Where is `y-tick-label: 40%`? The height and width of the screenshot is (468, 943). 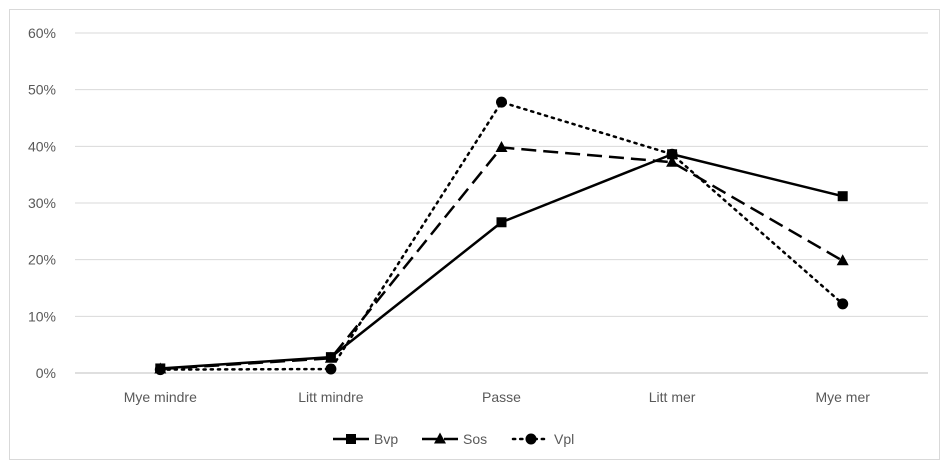
y-tick-label: 40% is located at coordinates (42, 146).